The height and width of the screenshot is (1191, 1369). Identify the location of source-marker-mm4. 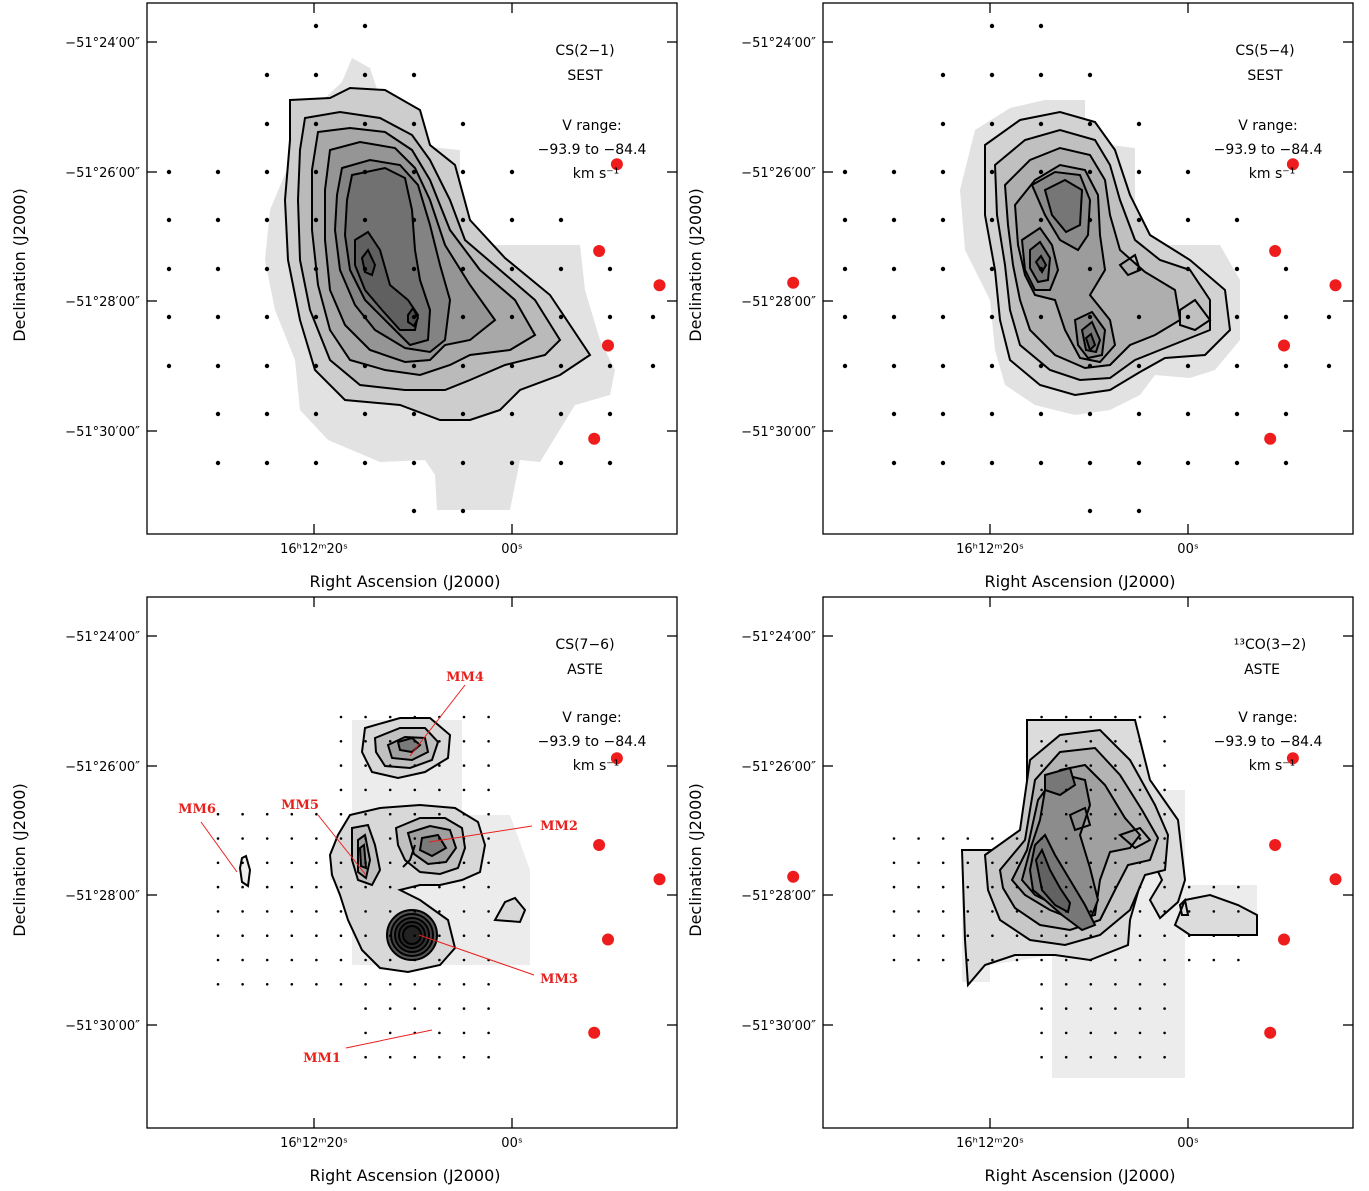
(1292, 758).